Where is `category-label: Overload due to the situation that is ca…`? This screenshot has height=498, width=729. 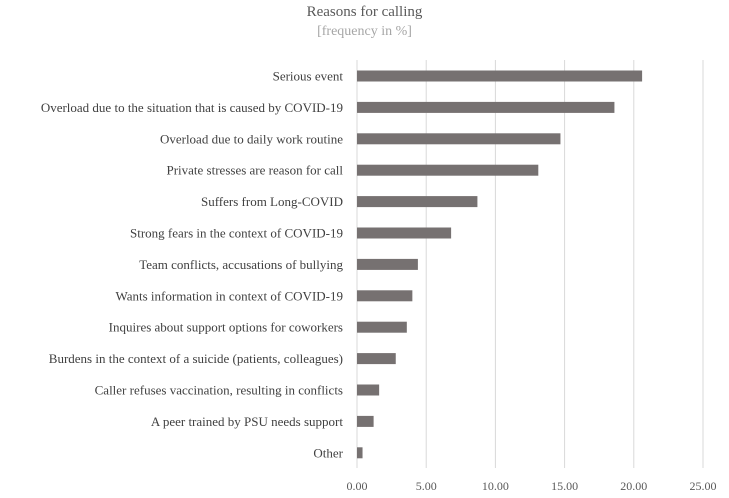 category-label: Overload due to the situation that is ca… is located at coordinates (192, 107).